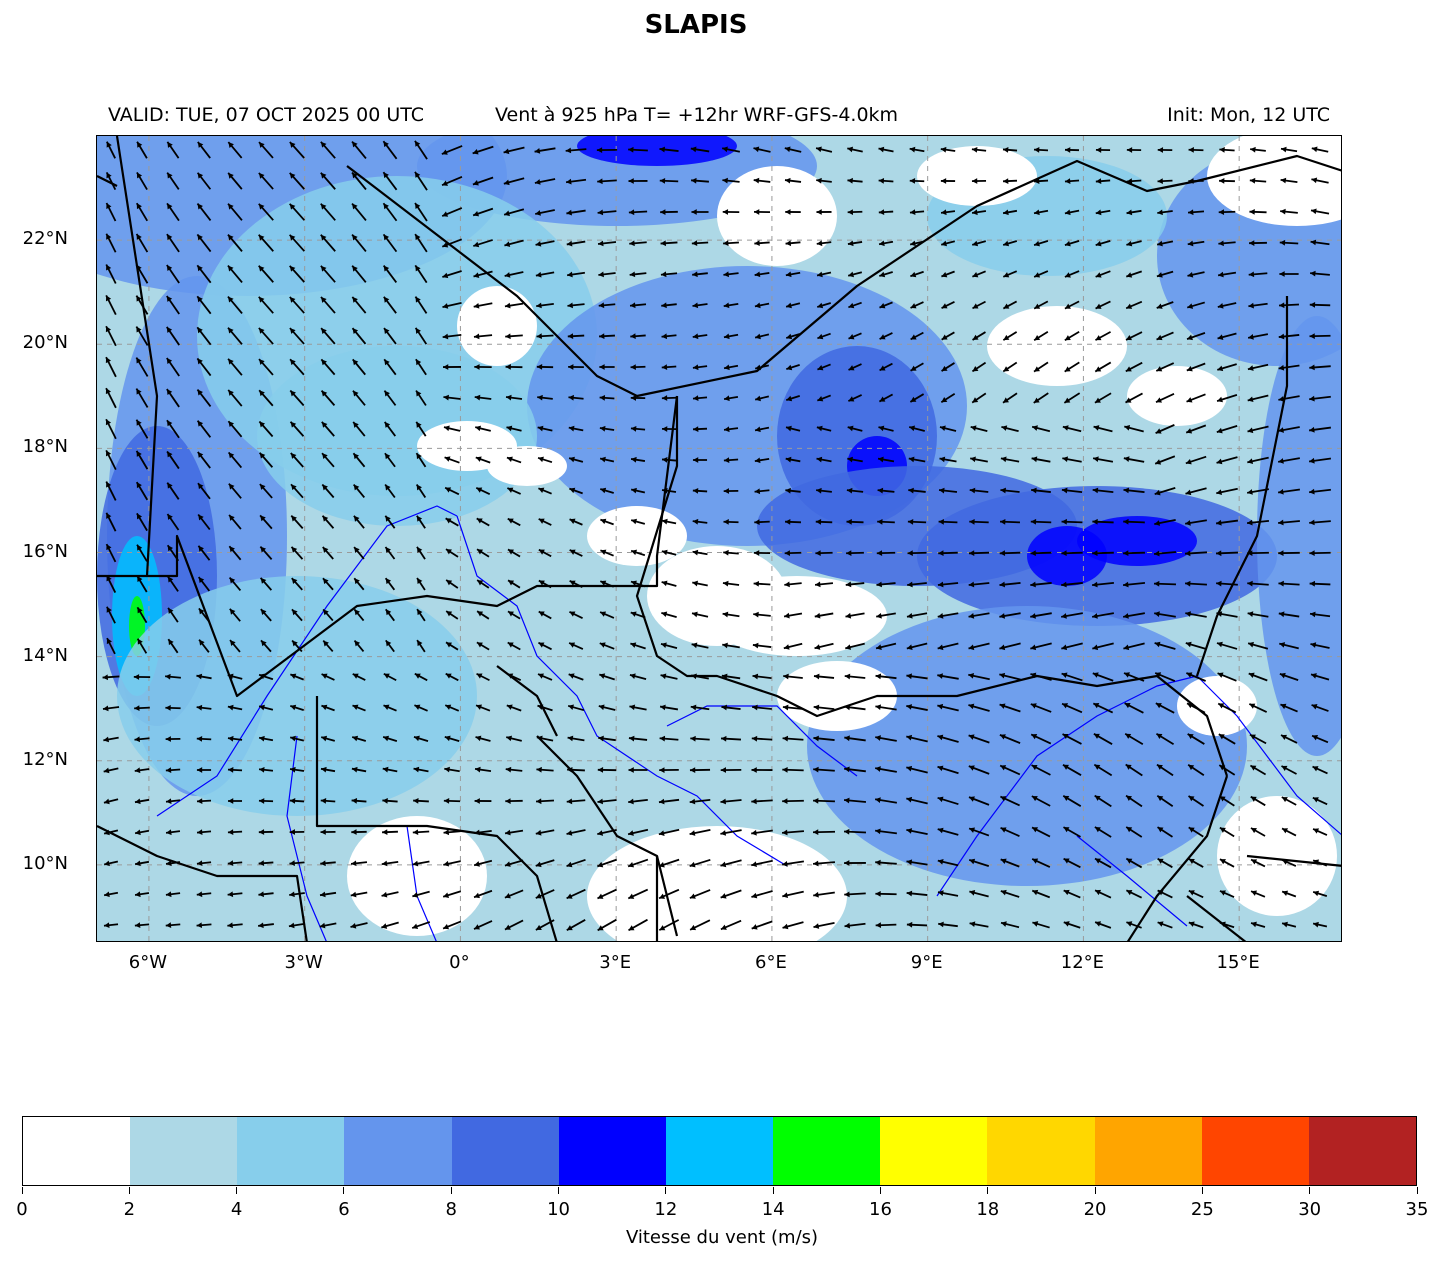 The width and height of the screenshot is (1444, 1264). I want to click on country-border, so click(527, 701).